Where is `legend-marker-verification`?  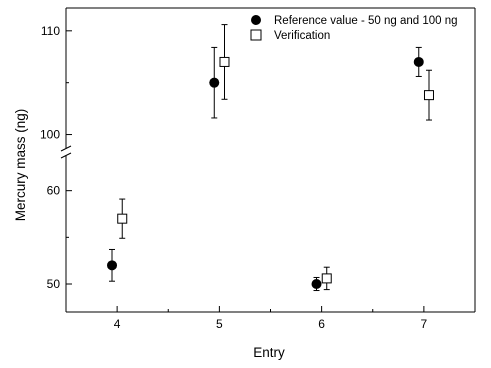
legend-marker-verification is located at coordinates (256, 35).